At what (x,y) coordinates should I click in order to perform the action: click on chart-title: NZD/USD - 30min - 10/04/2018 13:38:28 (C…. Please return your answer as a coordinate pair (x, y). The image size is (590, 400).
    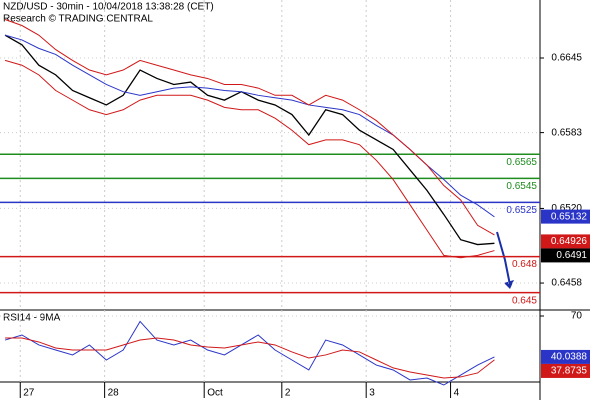
    Looking at the image, I should click on (108, 7).